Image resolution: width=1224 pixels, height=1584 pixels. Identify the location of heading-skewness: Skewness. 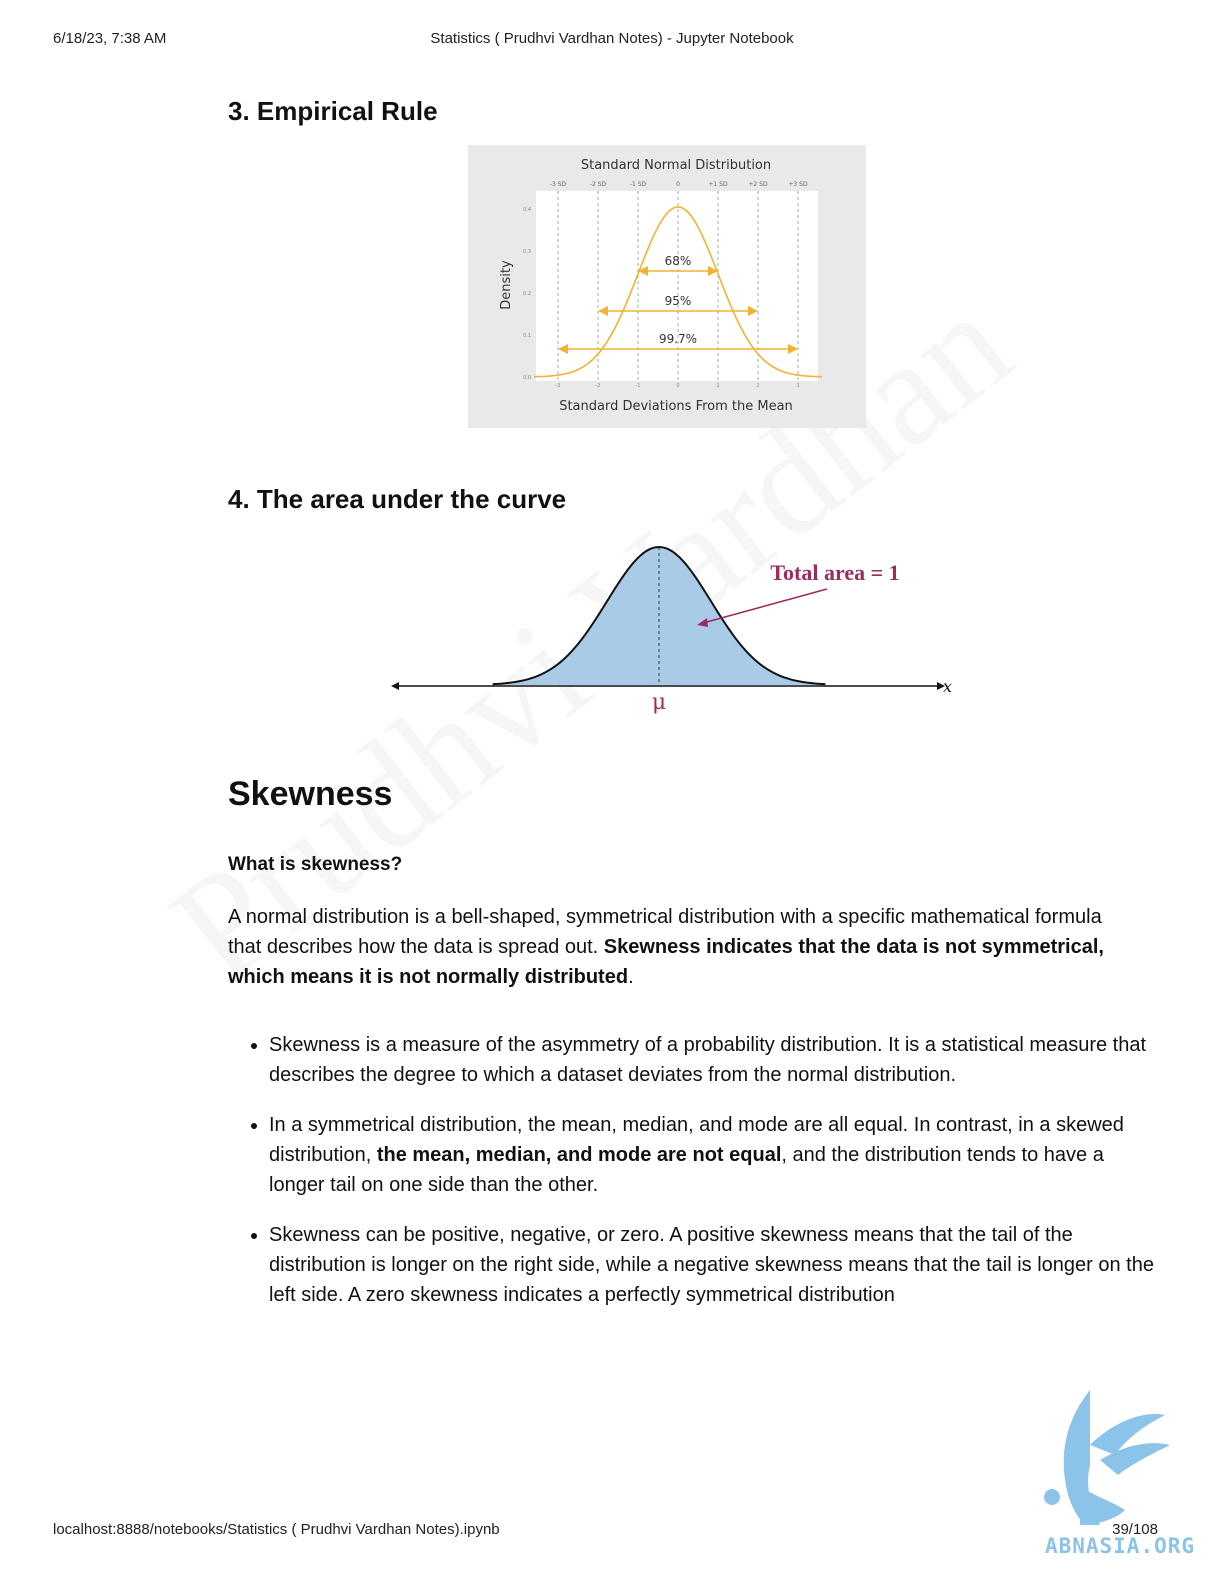
(310, 794).